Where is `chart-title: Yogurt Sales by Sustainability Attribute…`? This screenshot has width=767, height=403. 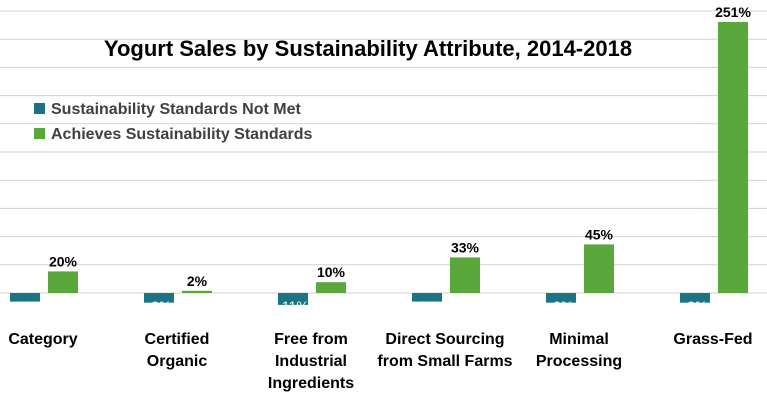 chart-title: Yogurt Sales by Sustainability Attribute… is located at coordinates (368, 48).